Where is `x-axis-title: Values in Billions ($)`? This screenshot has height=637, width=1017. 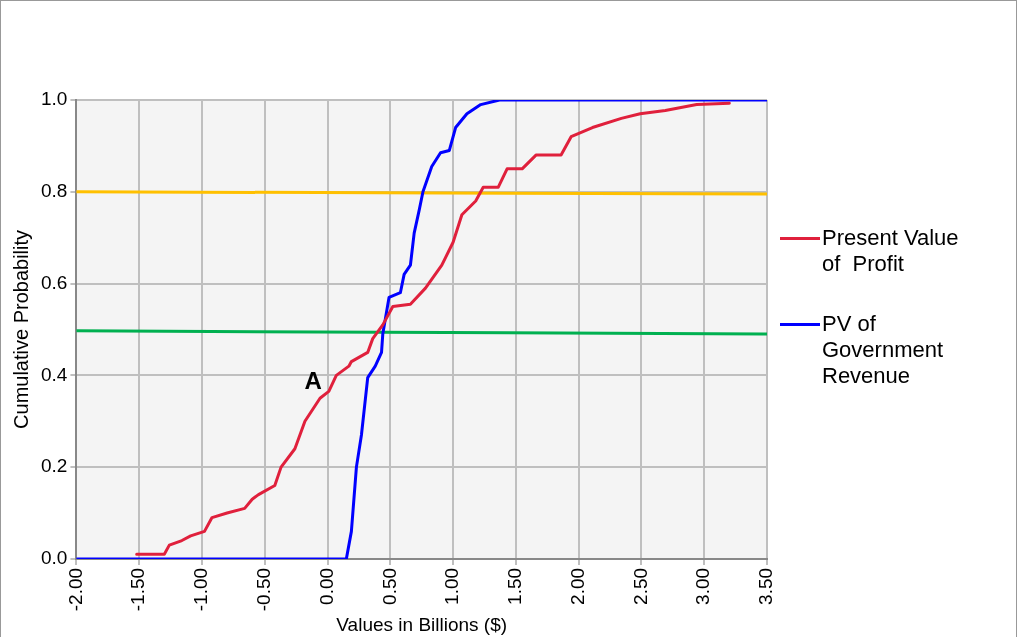 x-axis-title: Values in Billions ($) is located at coordinates (422, 624).